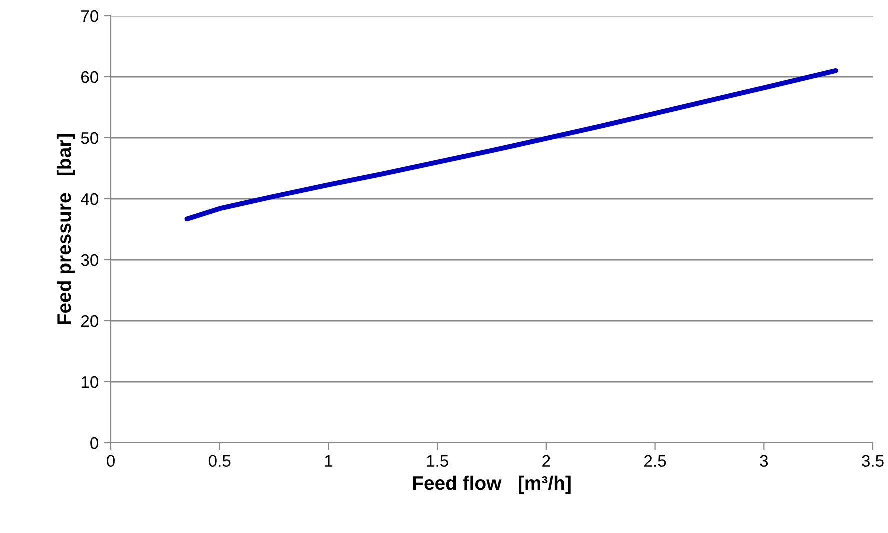 The height and width of the screenshot is (533, 888). Describe the element at coordinates (655, 461) in the screenshot. I see `x-tick-label: 2.5` at that location.